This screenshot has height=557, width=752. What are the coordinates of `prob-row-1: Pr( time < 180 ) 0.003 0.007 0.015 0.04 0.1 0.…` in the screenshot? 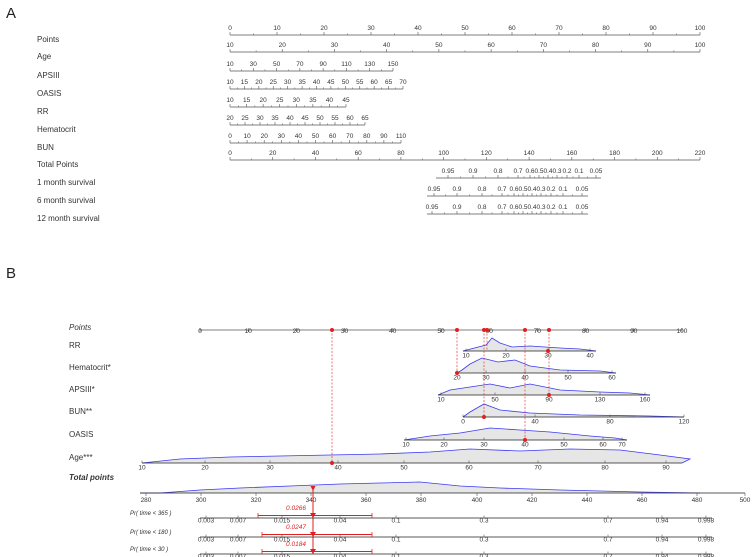 It's located at (422, 534).